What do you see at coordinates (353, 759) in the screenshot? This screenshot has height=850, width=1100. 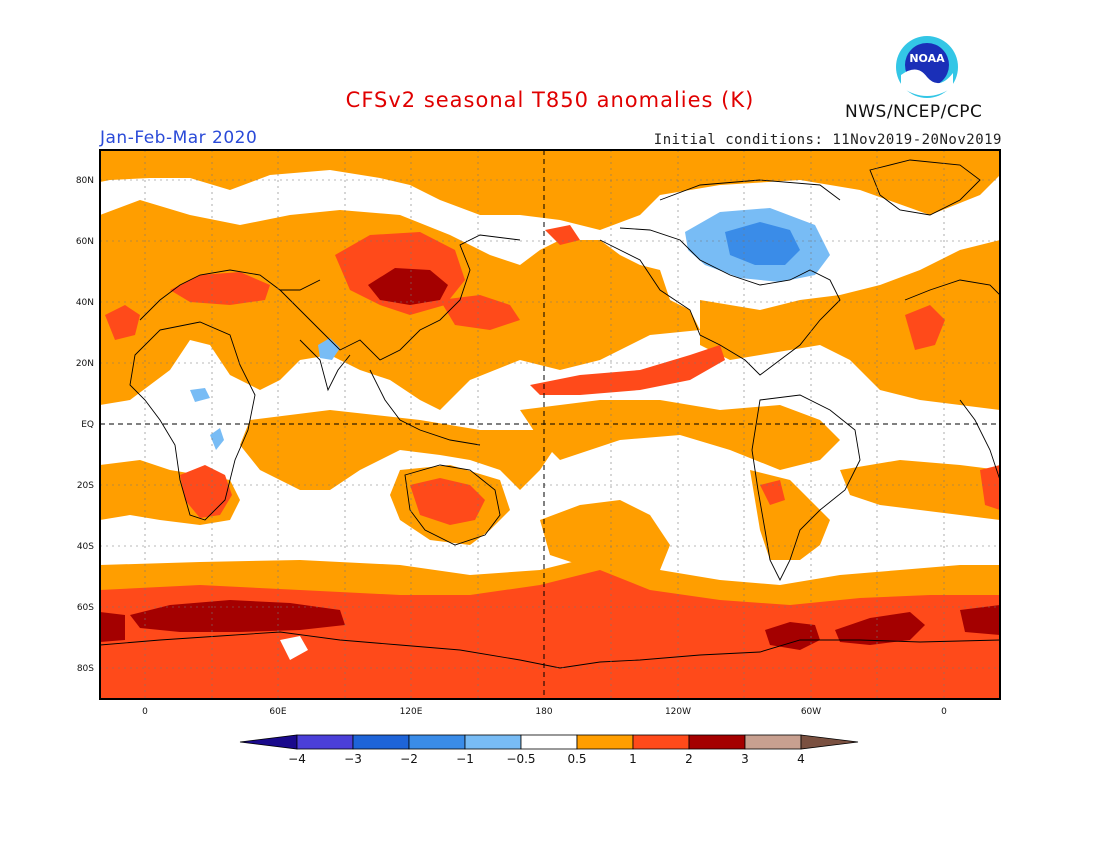 I see `colorbar-label: −3` at bounding box center [353, 759].